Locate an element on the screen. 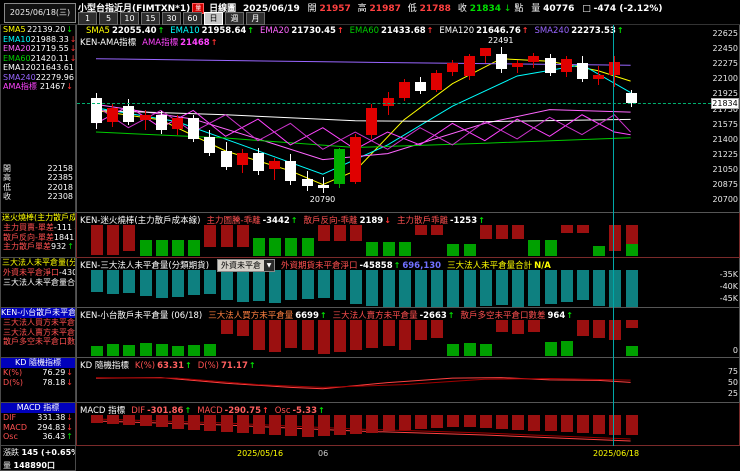 The width and height of the screenshot is (740, 471). sidebar-section-header: 三大法人未平倉量(分類期 is located at coordinates (38, 262).